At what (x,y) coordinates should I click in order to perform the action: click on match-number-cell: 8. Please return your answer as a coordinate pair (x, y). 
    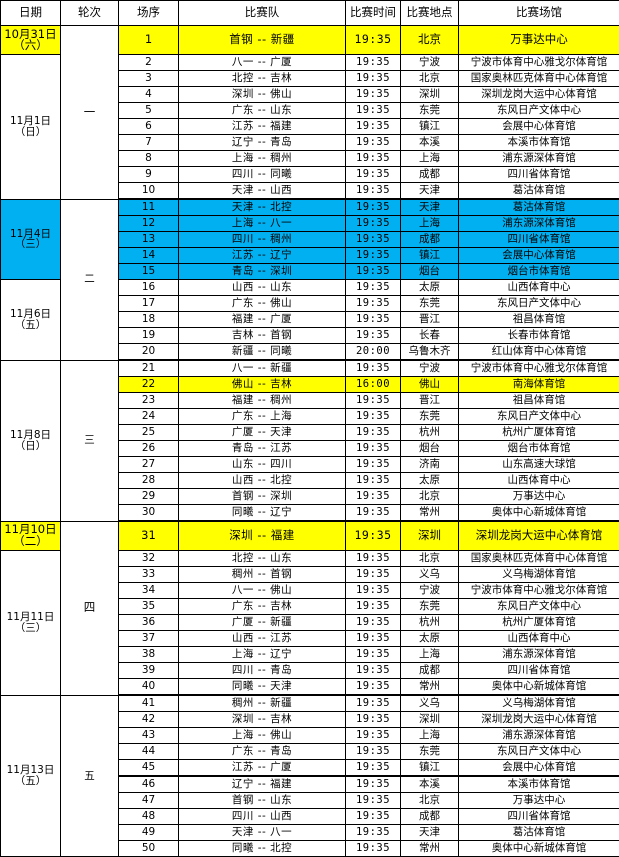
    Looking at the image, I should click on (149, 159).